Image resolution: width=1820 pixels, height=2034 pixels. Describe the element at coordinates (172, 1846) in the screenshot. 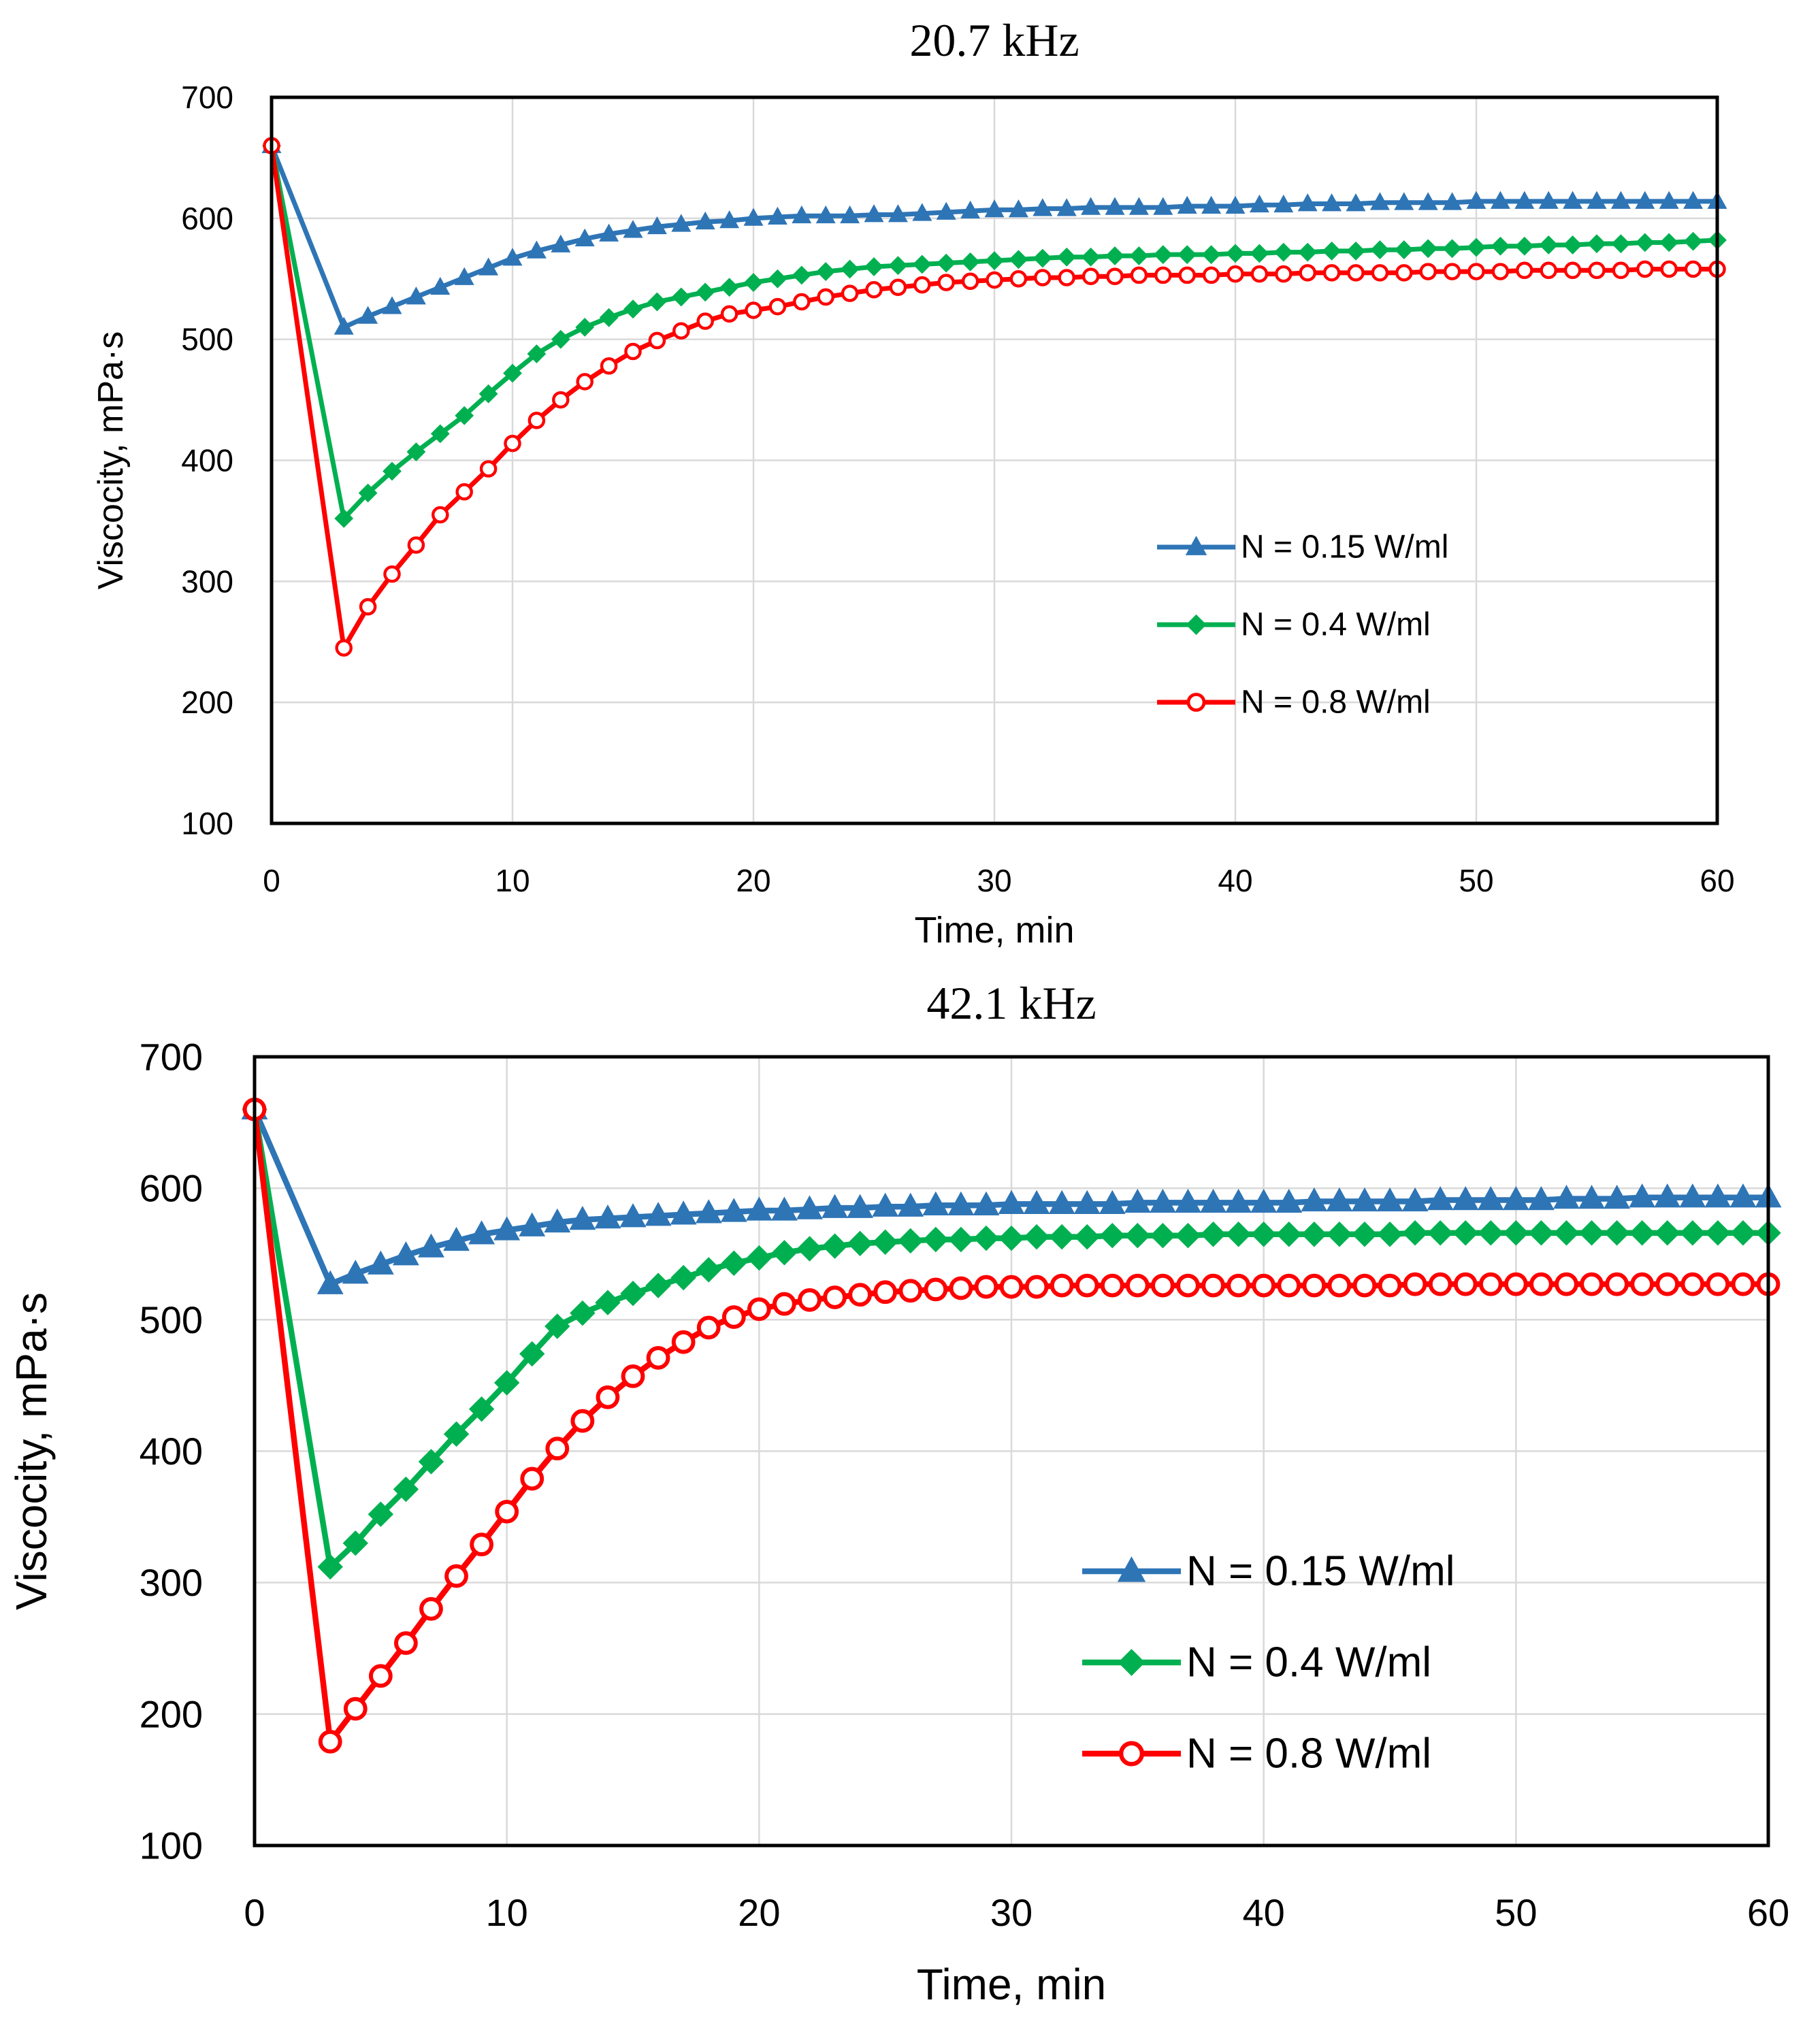

I see `y-tick-label: 100` at that location.